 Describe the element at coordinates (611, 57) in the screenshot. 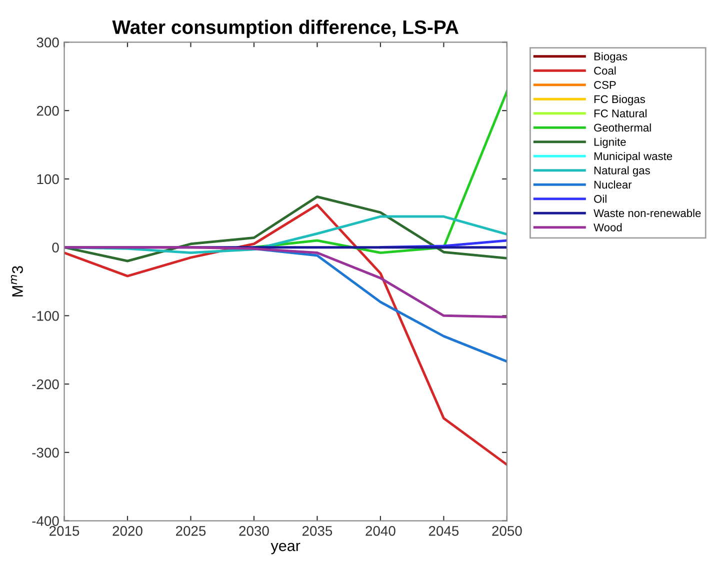

I see `legend-label: Biogas` at that location.